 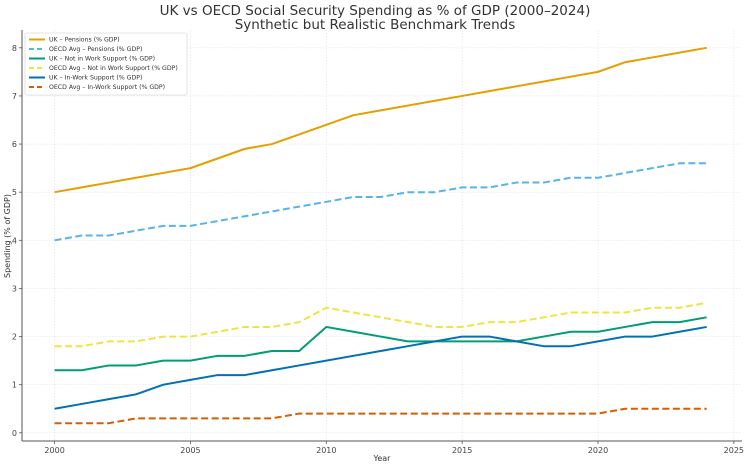 What do you see at coordinates (95, 49) in the screenshot?
I see `legend-label: OECD Avg – Pensions (% GDP)` at bounding box center [95, 49].